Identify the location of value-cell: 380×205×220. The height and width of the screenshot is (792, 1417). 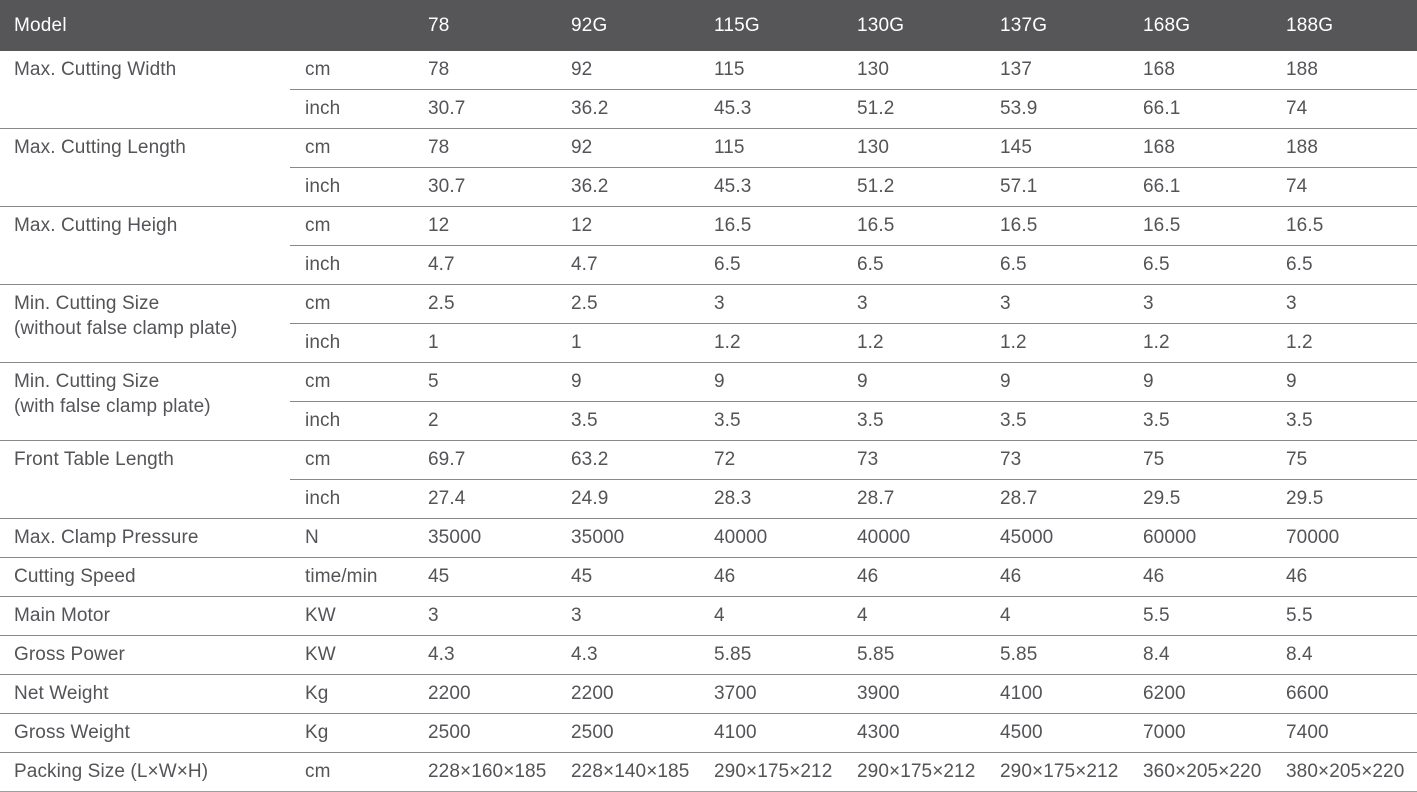
(1344, 772).